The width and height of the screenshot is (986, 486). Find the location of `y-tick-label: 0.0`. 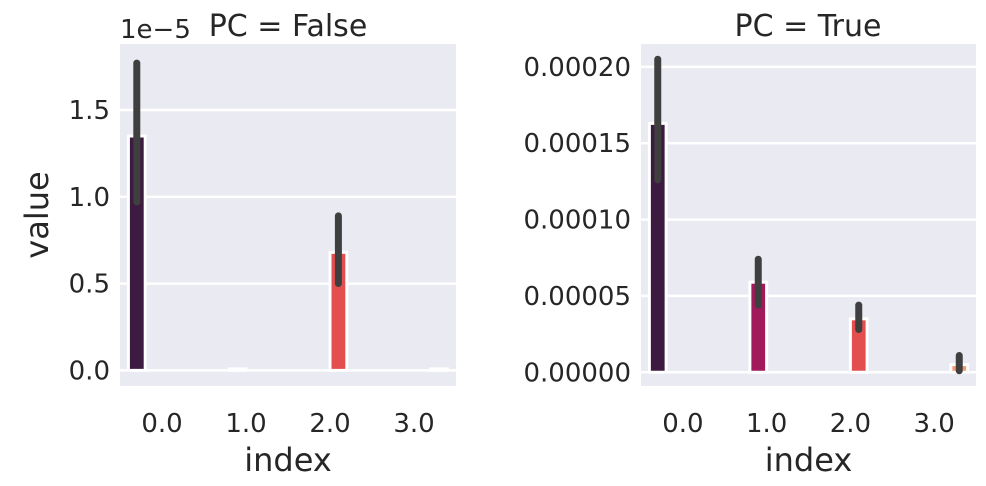

y-tick-label: 0.0 is located at coordinates (89, 371).